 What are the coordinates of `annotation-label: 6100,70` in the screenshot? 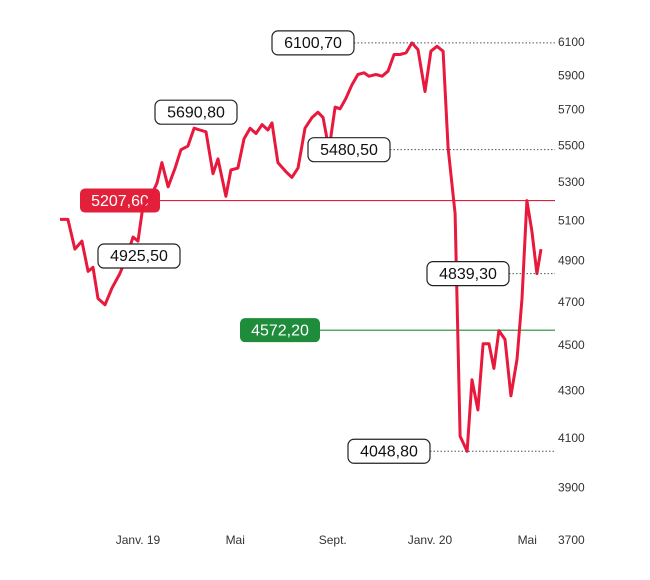 It's located at (313, 43).